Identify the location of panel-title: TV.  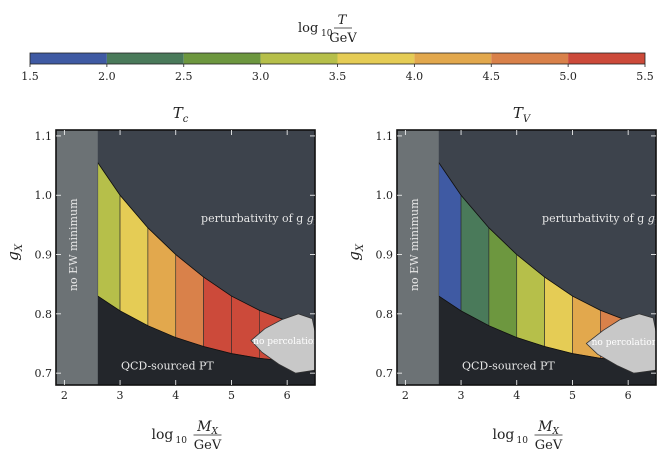
(522, 114).